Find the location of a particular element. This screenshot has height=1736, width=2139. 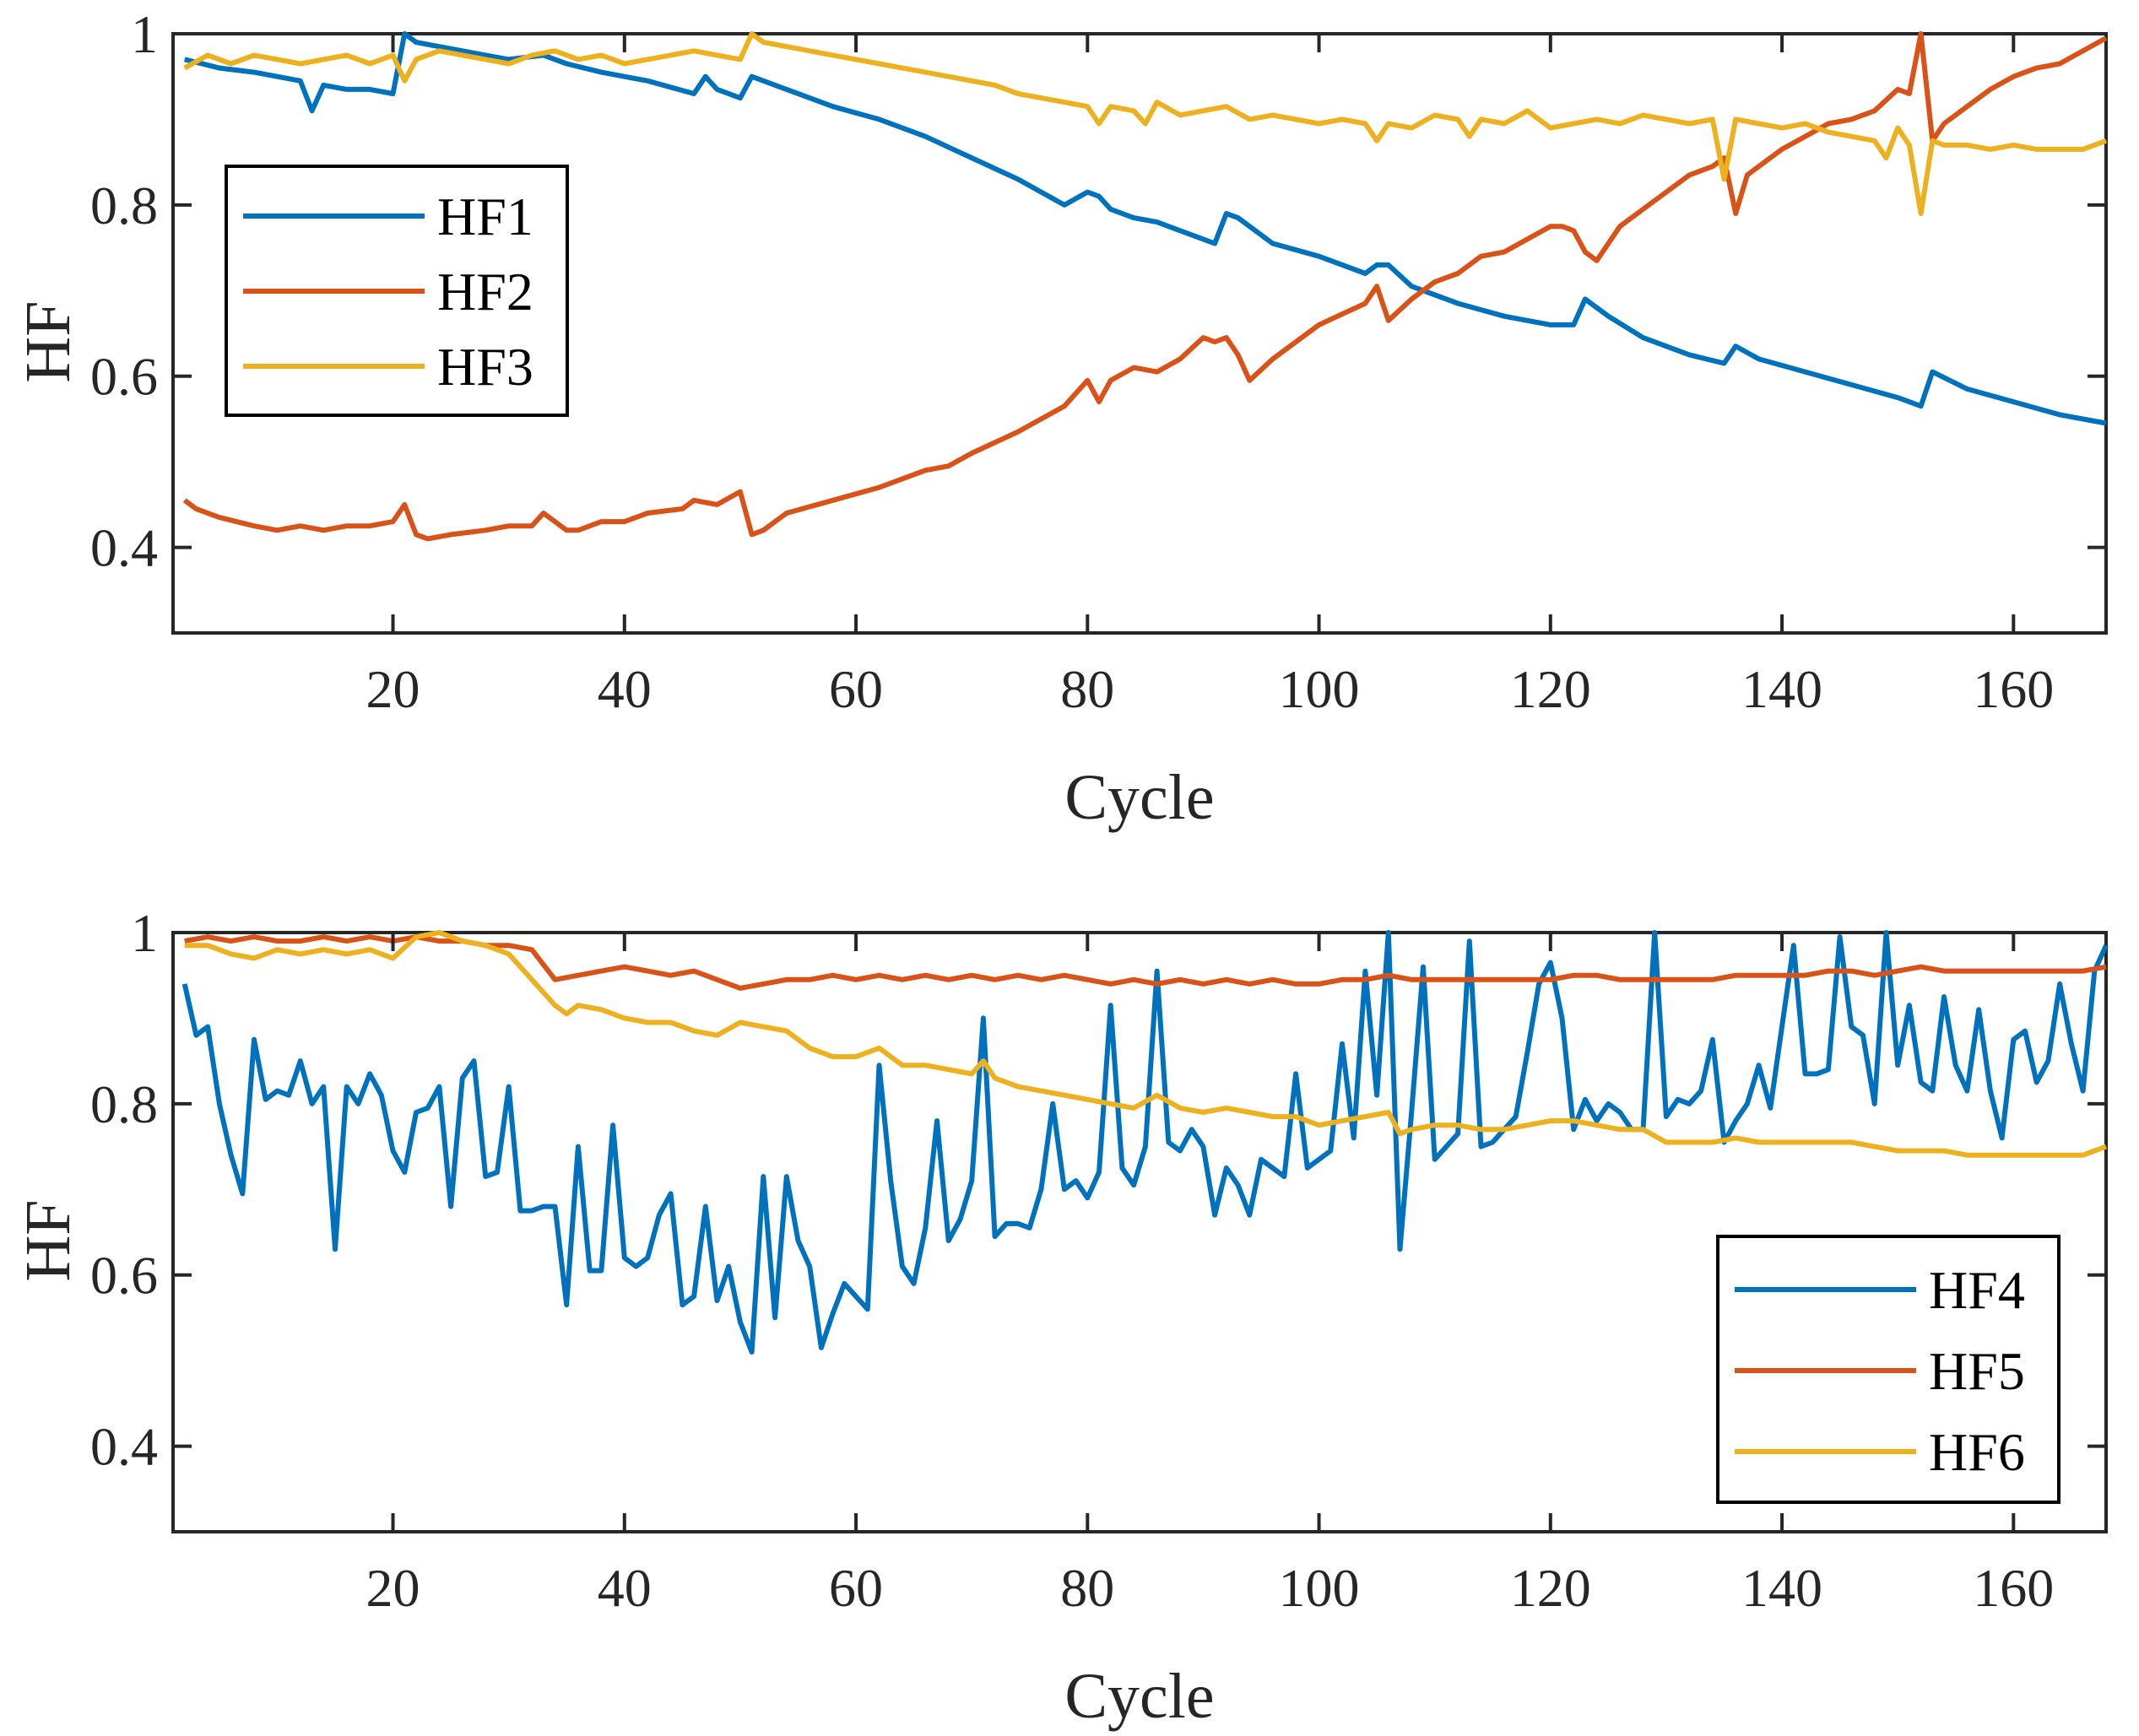

bottom-legend-hf4-label: HF4 is located at coordinates (1977, 1290).